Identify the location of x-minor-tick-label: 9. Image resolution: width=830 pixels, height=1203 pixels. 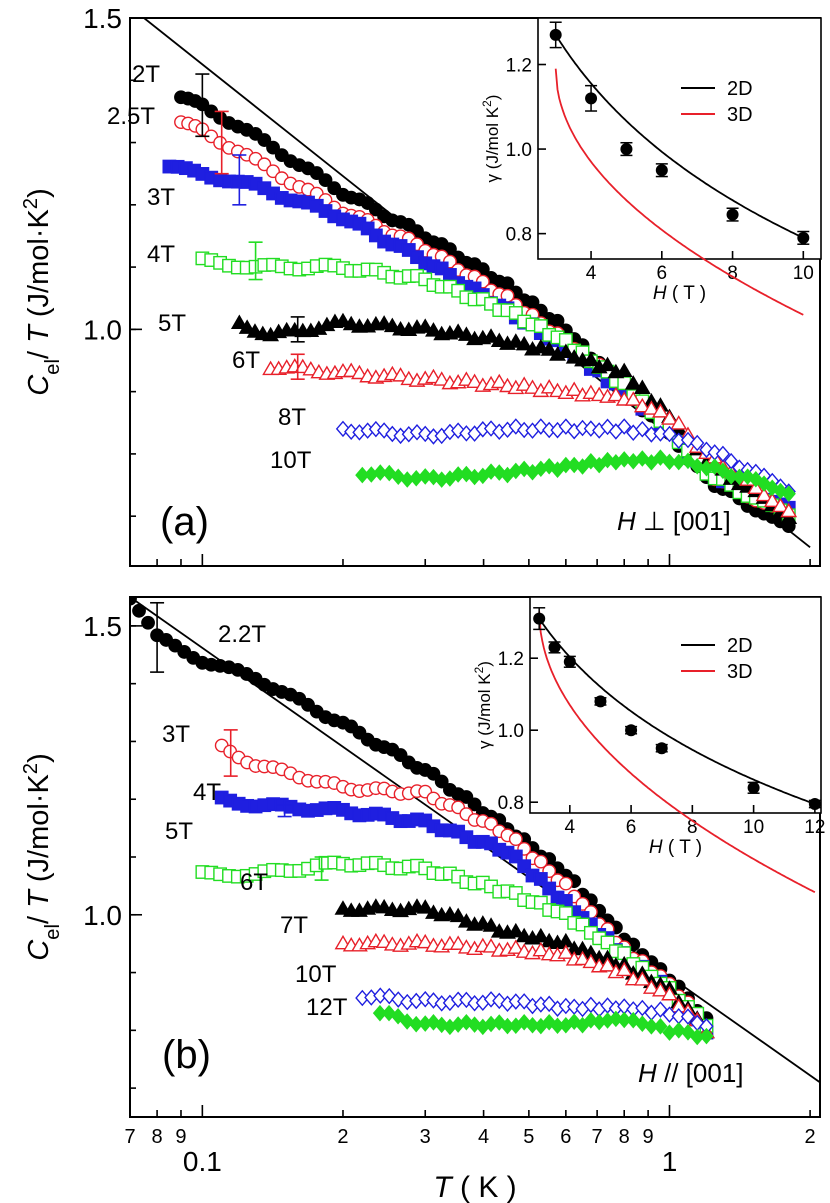
(180, 1137).